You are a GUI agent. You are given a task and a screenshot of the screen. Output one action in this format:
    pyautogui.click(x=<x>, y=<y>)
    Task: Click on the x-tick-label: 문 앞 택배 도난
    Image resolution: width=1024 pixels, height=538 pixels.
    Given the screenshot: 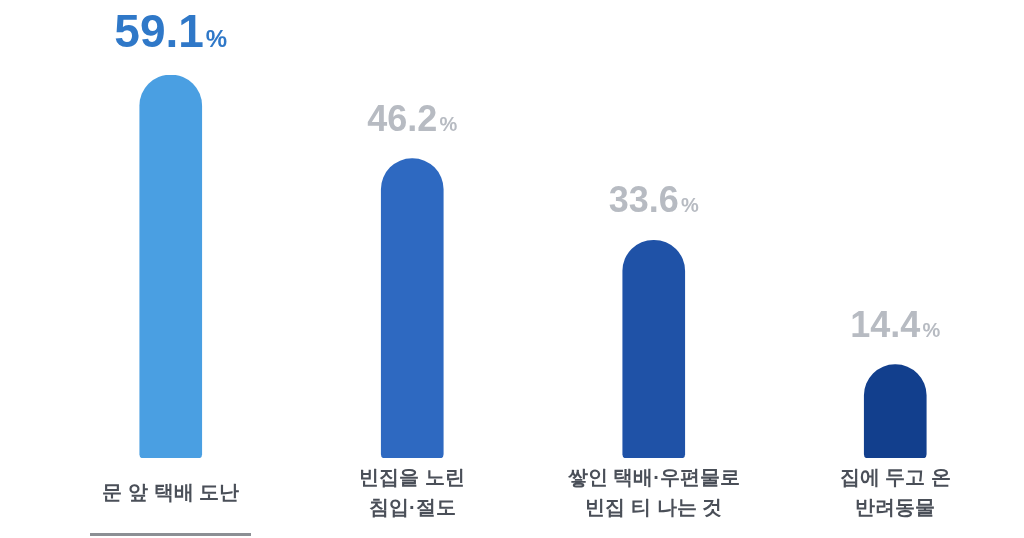 What is the action you would take?
    pyautogui.click(x=171, y=491)
    